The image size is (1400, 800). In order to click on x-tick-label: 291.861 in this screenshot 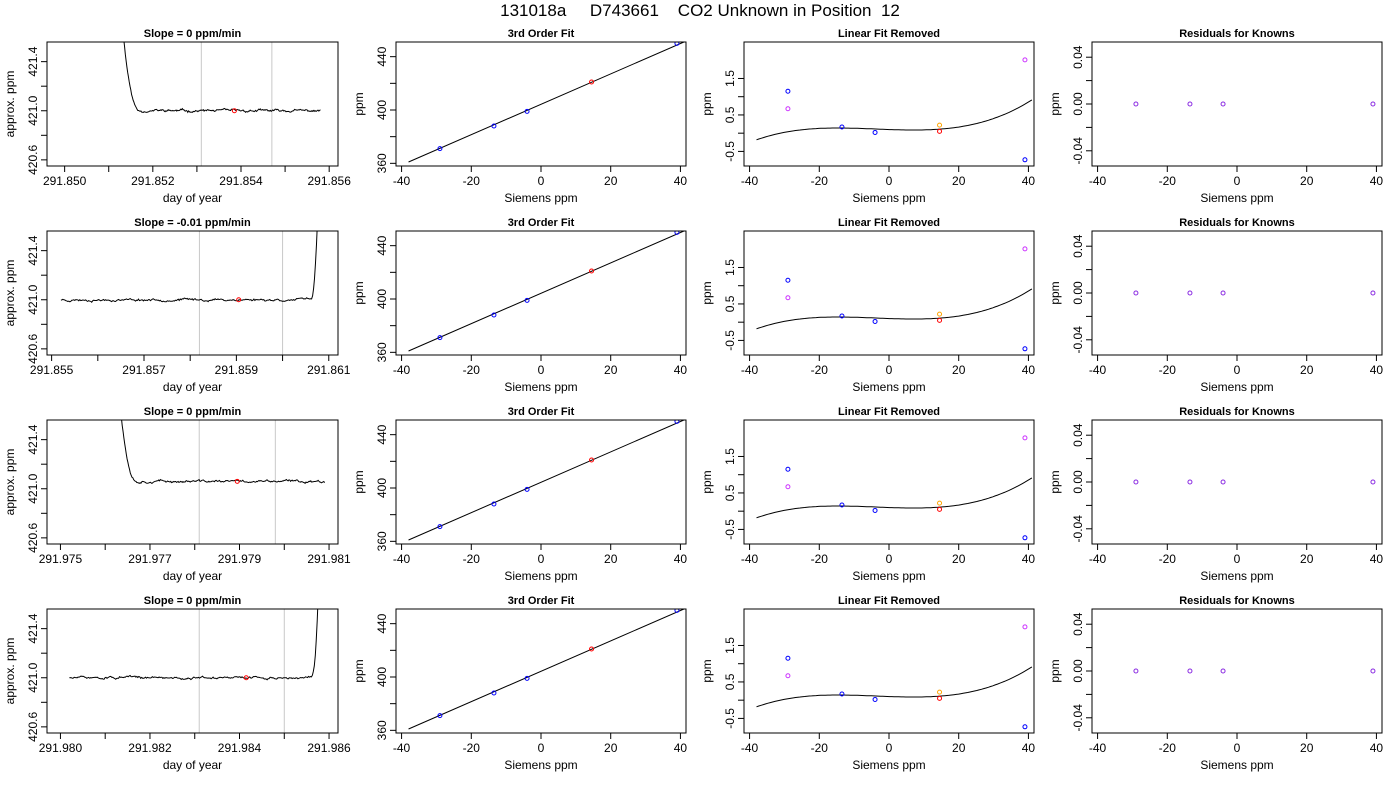, I will do `click(329, 370)`.